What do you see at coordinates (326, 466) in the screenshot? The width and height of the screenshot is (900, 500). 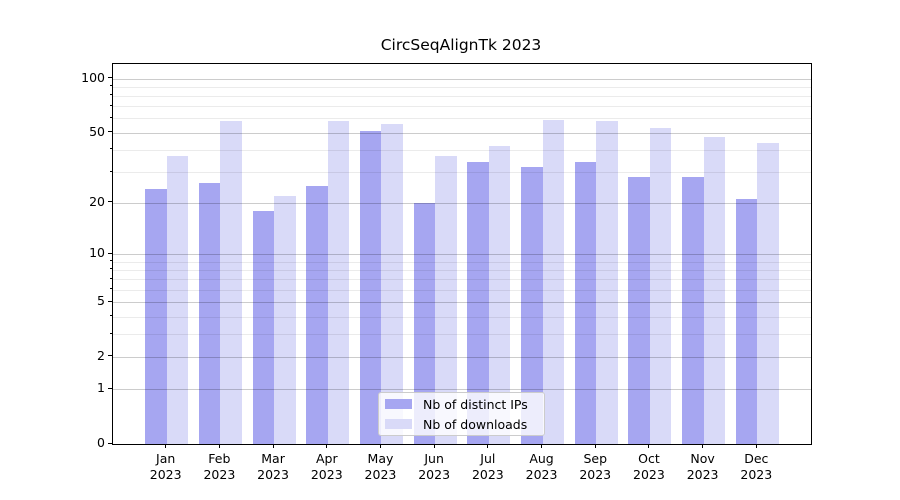 I see `x-tick-label: Apr 2023` at bounding box center [326, 466].